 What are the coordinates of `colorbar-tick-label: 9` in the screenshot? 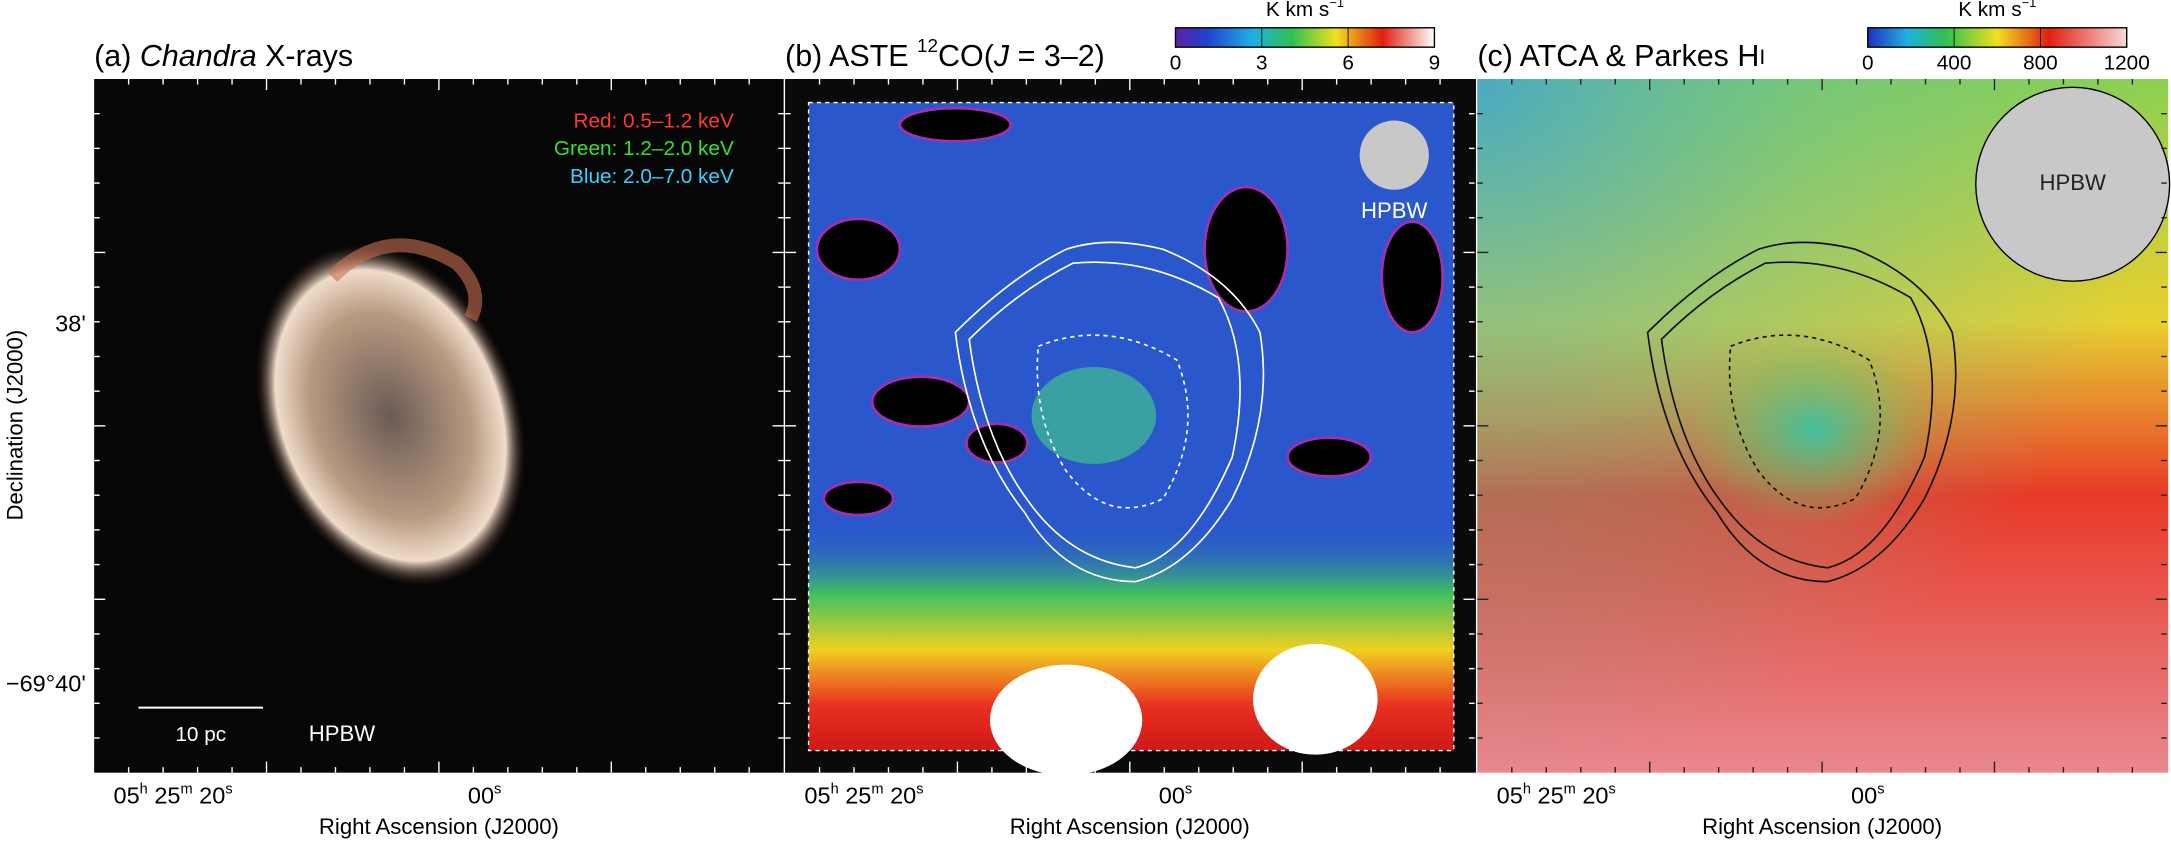 It's located at (1435, 62).